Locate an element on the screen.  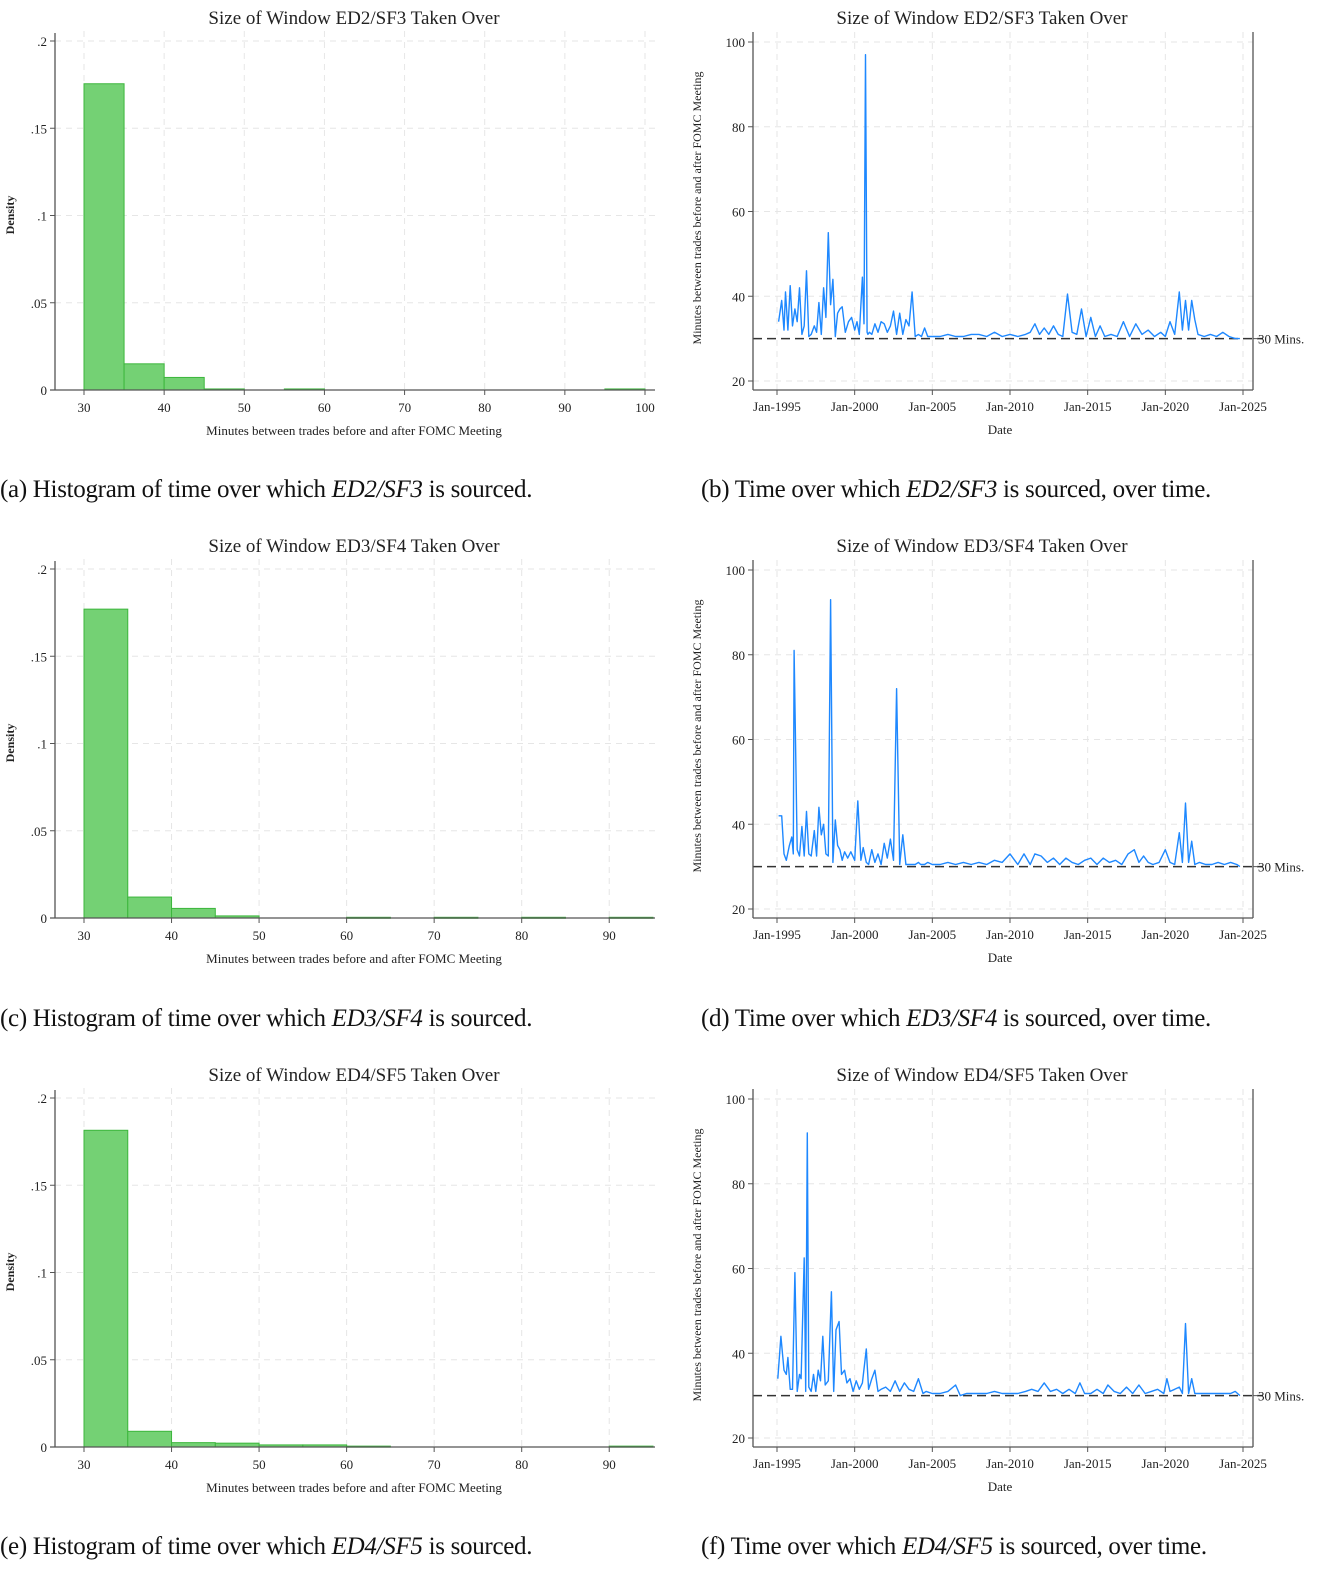
caption-label: (a) is located at coordinates (16, 489).